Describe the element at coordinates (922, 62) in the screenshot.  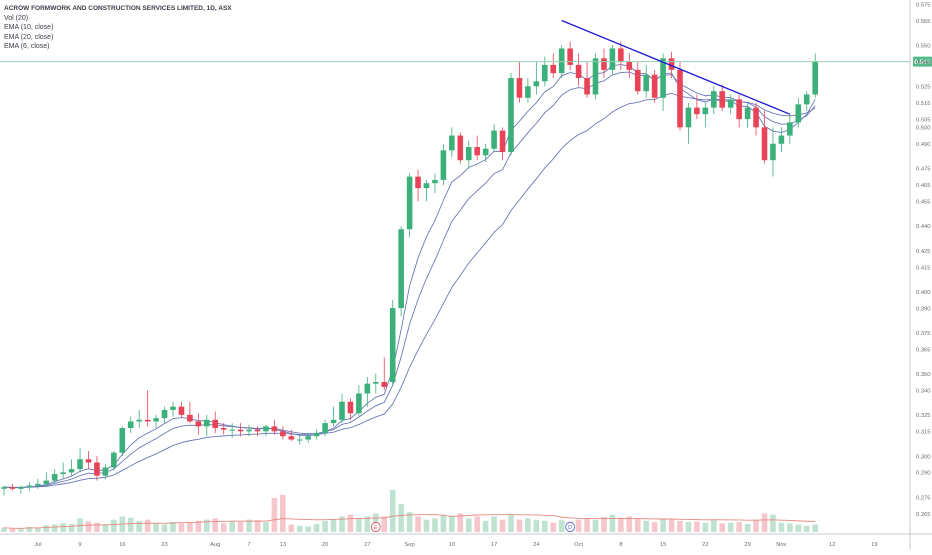
I see `last-price-label: 0.540` at that location.